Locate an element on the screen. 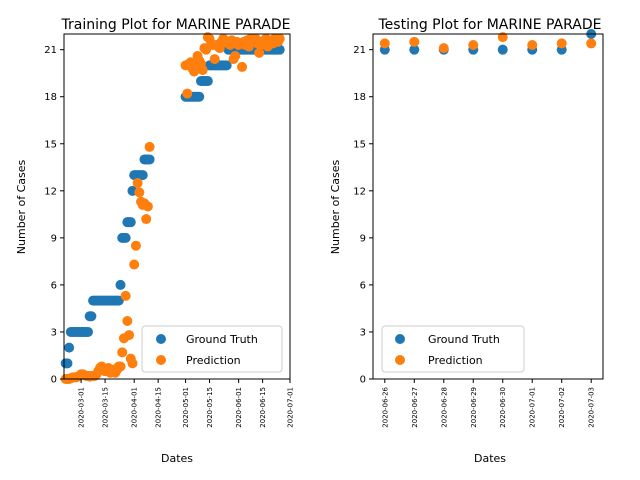 The image size is (640, 480). prediction-series is located at coordinates (488, 43).